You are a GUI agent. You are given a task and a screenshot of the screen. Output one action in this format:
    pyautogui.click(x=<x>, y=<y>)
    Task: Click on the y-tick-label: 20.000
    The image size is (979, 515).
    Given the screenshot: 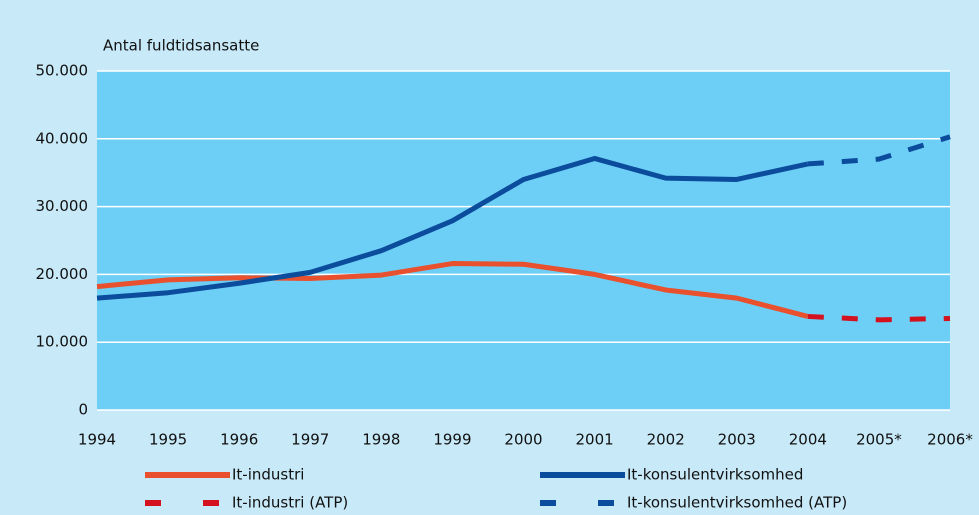 What is the action you would take?
    pyautogui.click(x=62, y=274)
    